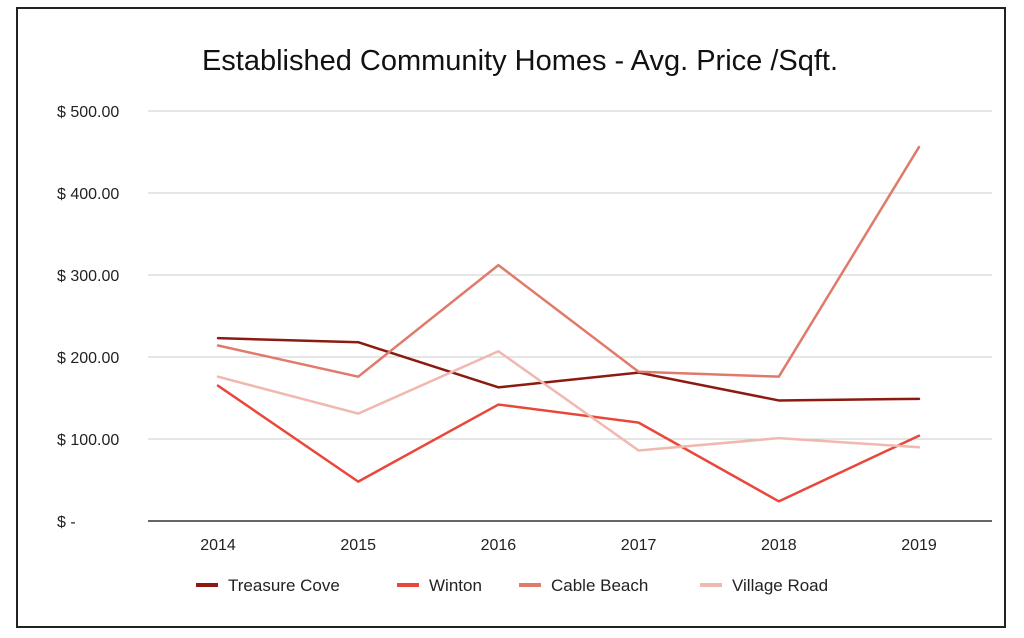  I want to click on legend-item: Winton, so click(439, 585).